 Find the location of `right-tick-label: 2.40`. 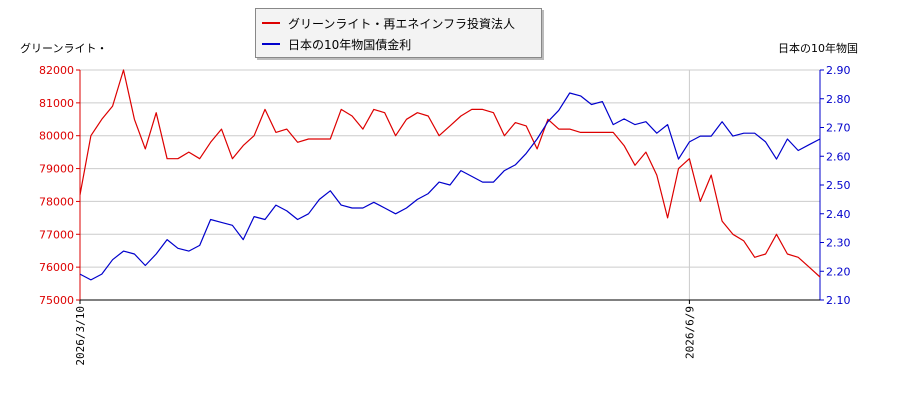

right-tick-label: 2.40 is located at coordinates (838, 214).